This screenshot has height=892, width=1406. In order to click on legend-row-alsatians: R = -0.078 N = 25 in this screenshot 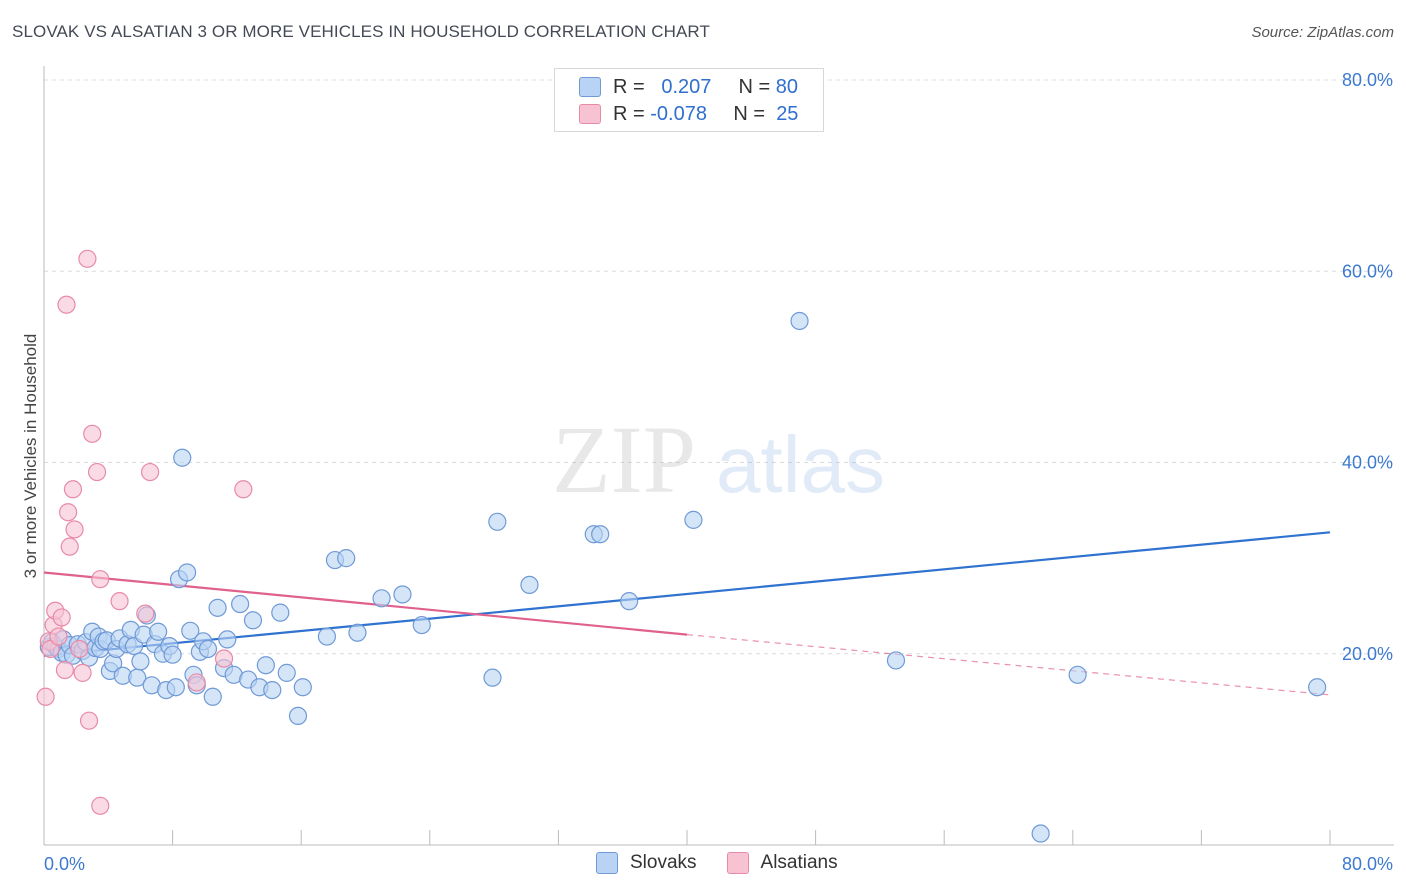, I will do `click(688, 114)`.